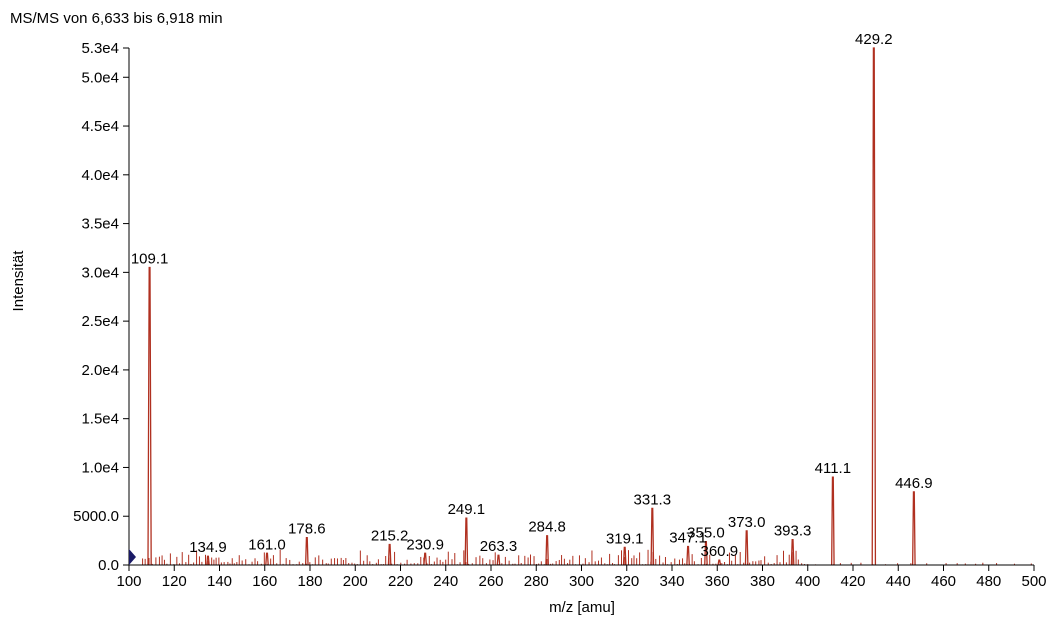 The width and height of the screenshot is (1047, 625). Describe the element at coordinates (100, 272) in the screenshot. I see `y-tick-label: 3.0e4` at that location.